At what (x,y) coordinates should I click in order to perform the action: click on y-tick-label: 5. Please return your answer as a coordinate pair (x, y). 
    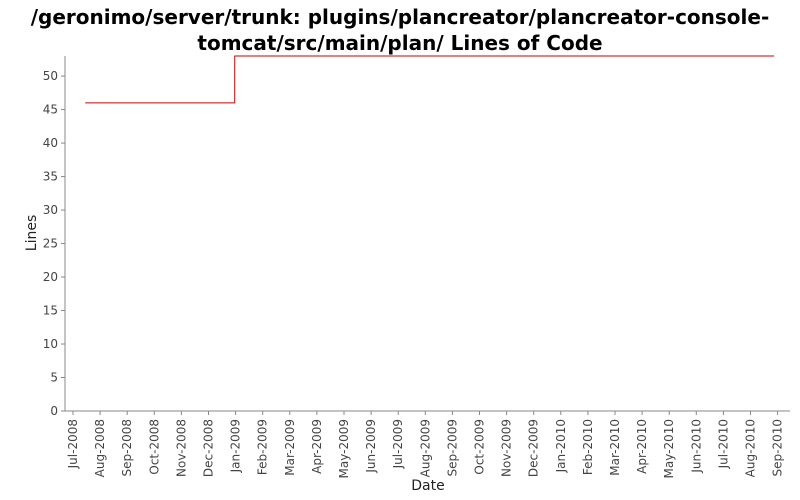
    Looking at the image, I should click on (54, 378).